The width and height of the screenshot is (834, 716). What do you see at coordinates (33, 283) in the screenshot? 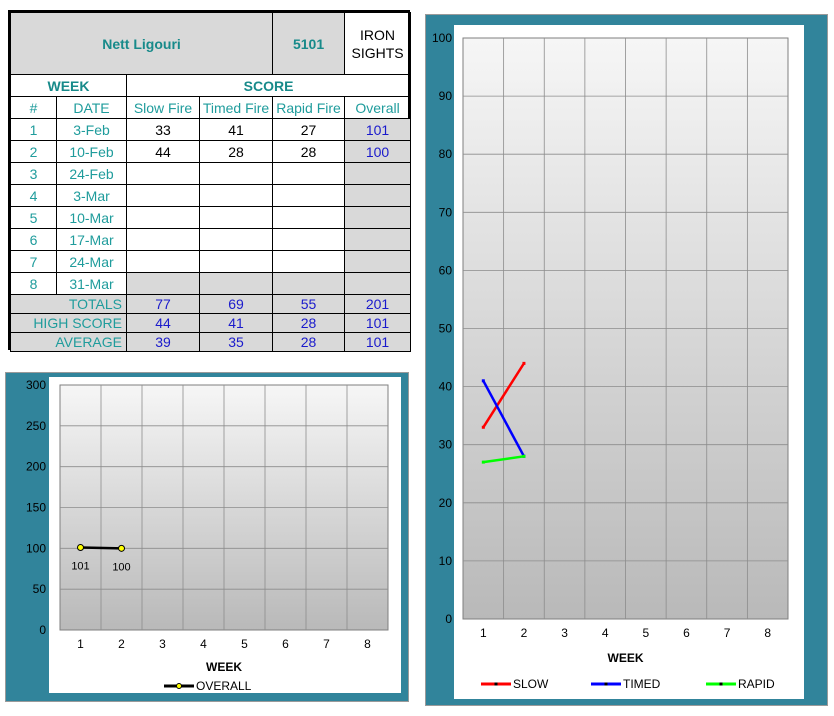
I see `week-number: 8` at bounding box center [33, 283].